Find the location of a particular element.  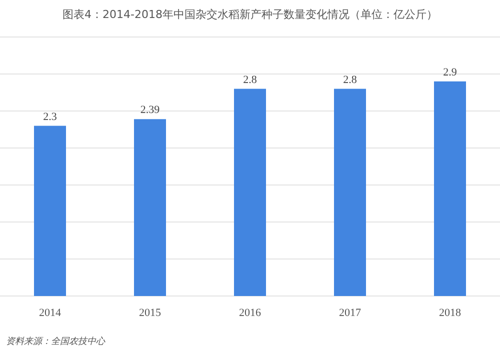

text: 资料来源：全国农技中心 is located at coordinates (56, 341).